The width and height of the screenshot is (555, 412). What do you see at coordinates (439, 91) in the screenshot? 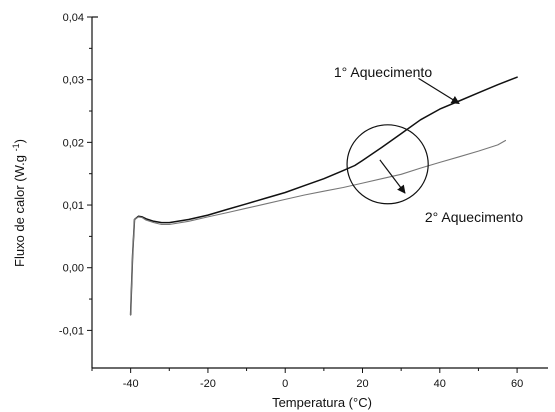
I see `first-heating-arrow` at bounding box center [439, 91].